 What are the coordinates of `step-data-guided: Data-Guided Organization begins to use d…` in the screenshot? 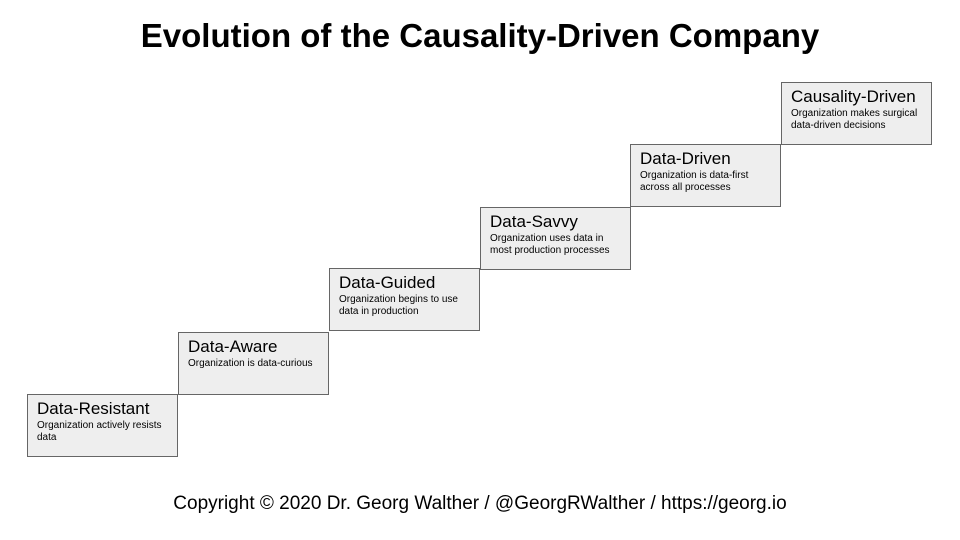 It's located at (404, 299).